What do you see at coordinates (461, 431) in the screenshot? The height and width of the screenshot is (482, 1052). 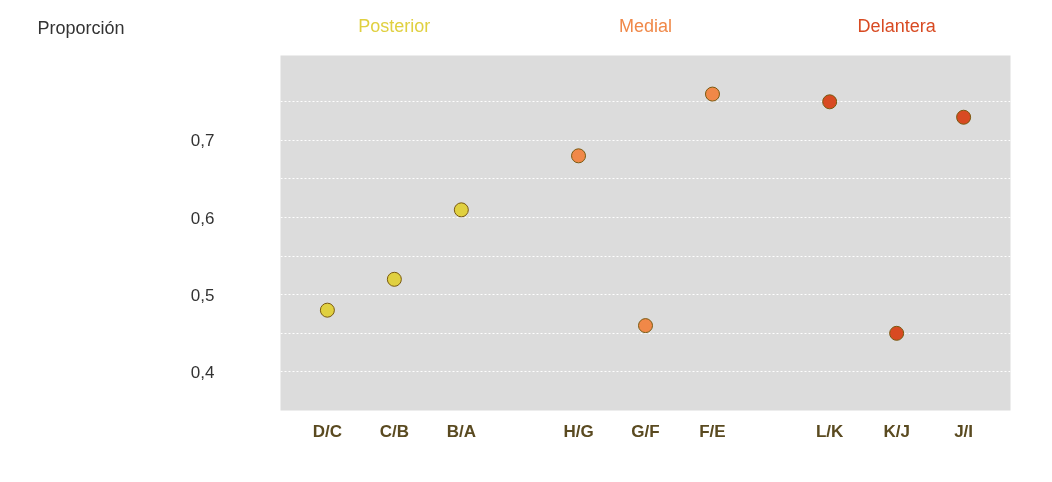 I see `x-tick-label: B/A` at bounding box center [461, 431].